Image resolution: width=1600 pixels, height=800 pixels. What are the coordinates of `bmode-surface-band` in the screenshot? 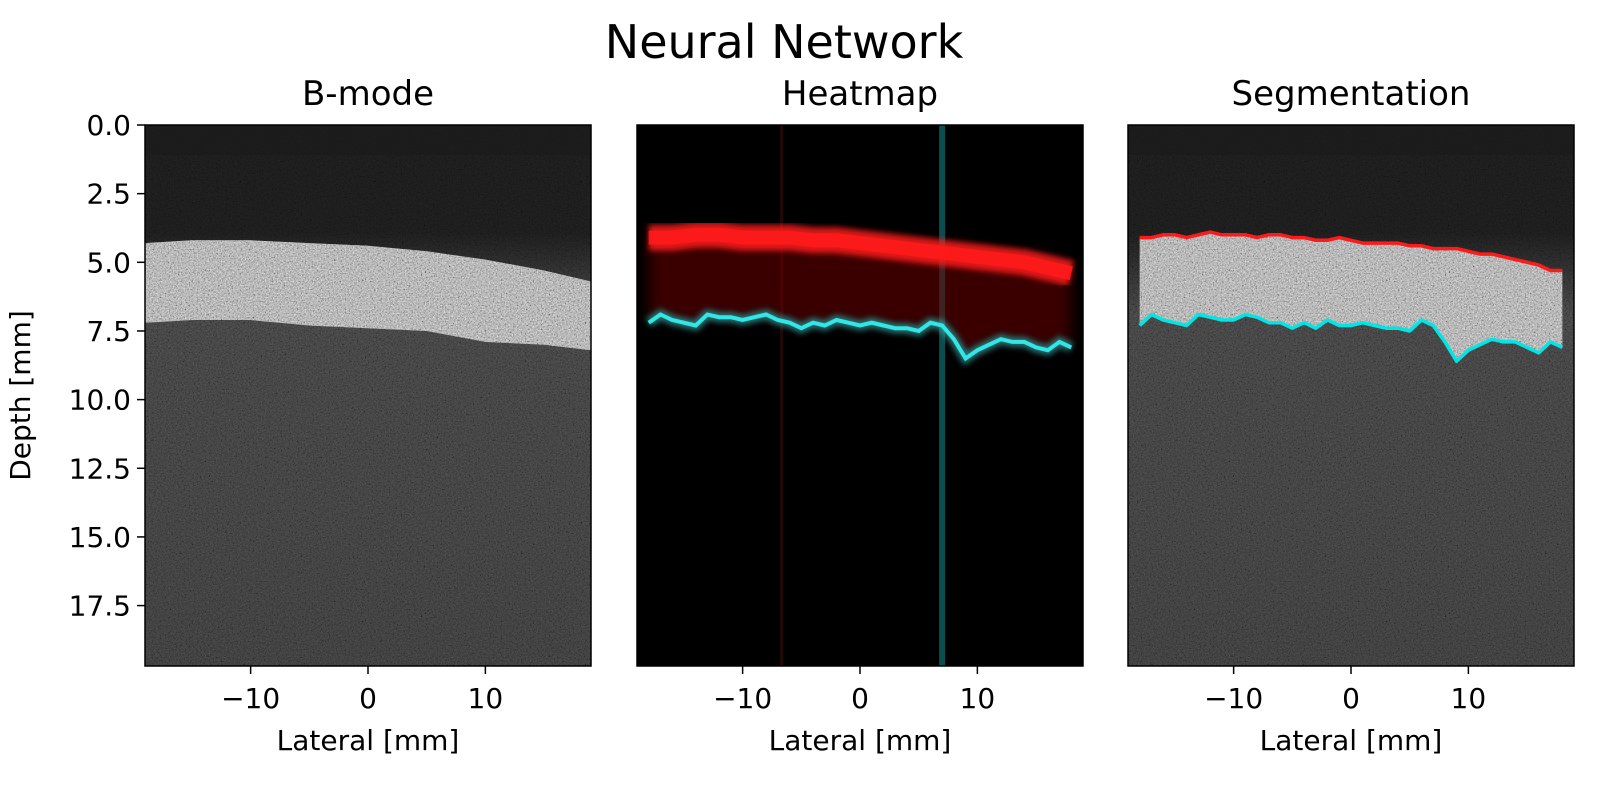 It's located at (368, 140).